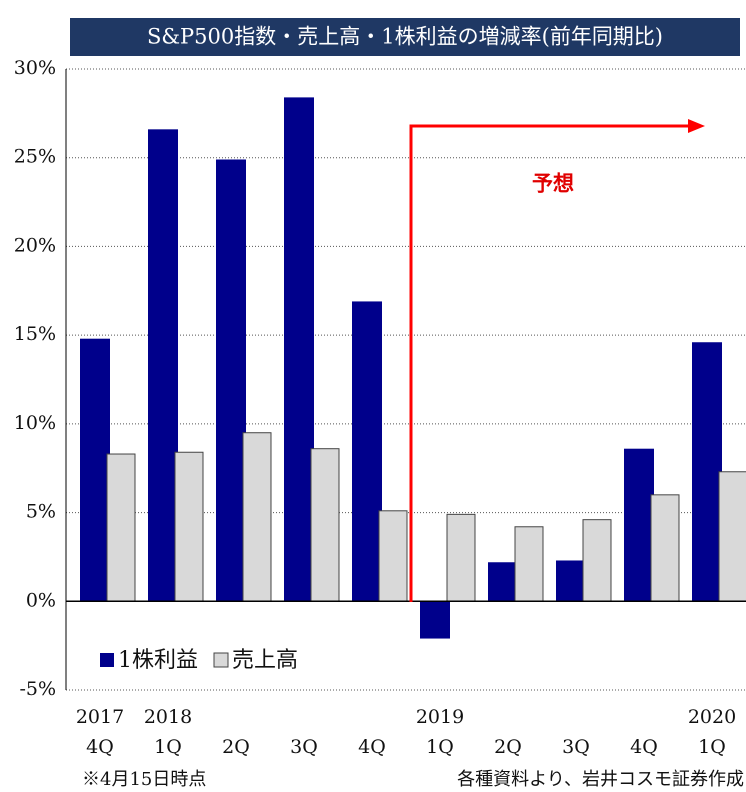 This screenshot has width=746, height=792. I want to click on y-tick-label: -5%, so click(37, 689).